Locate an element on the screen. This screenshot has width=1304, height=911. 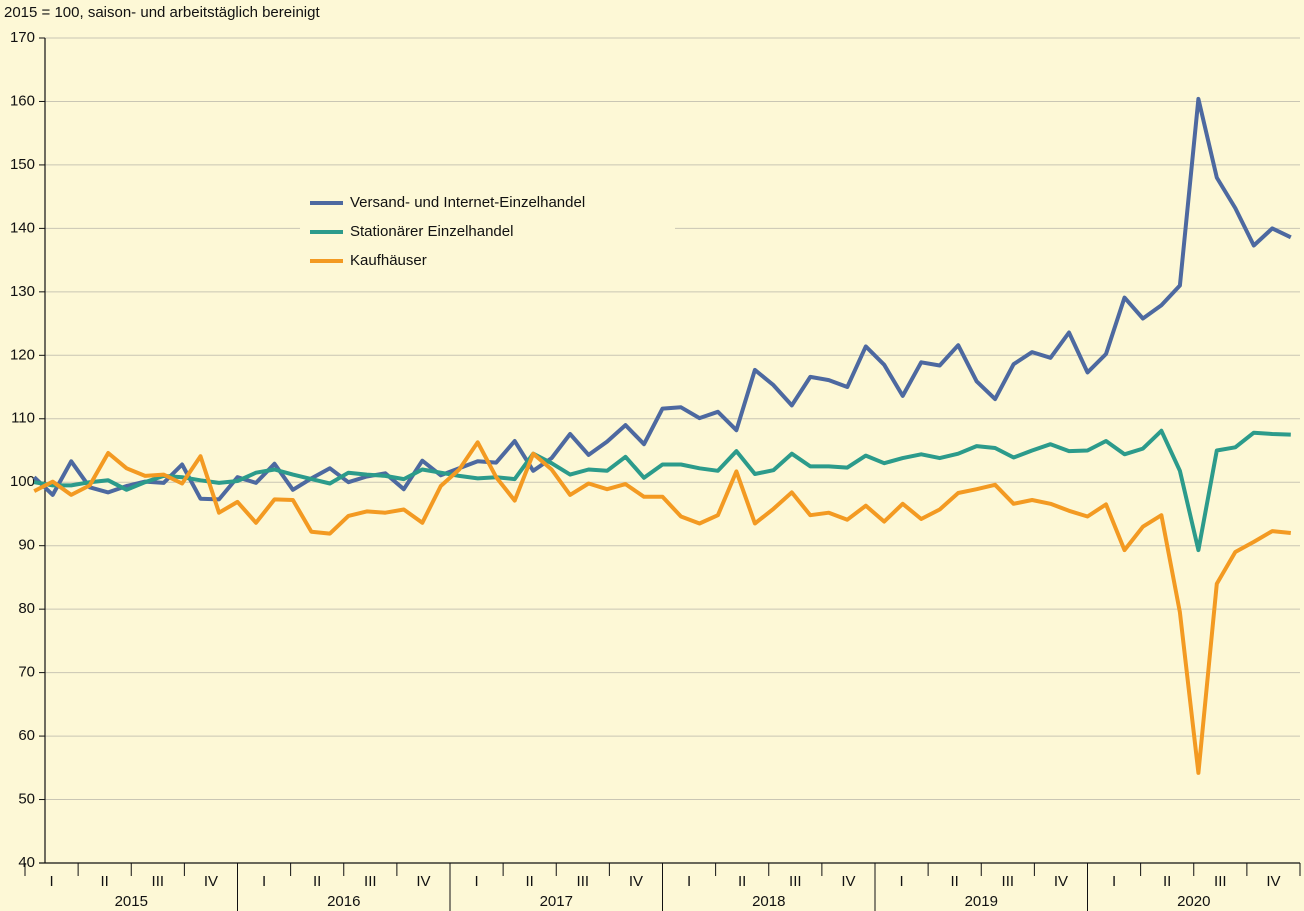
y-tick-label: 110 is located at coordinates (23, 418).